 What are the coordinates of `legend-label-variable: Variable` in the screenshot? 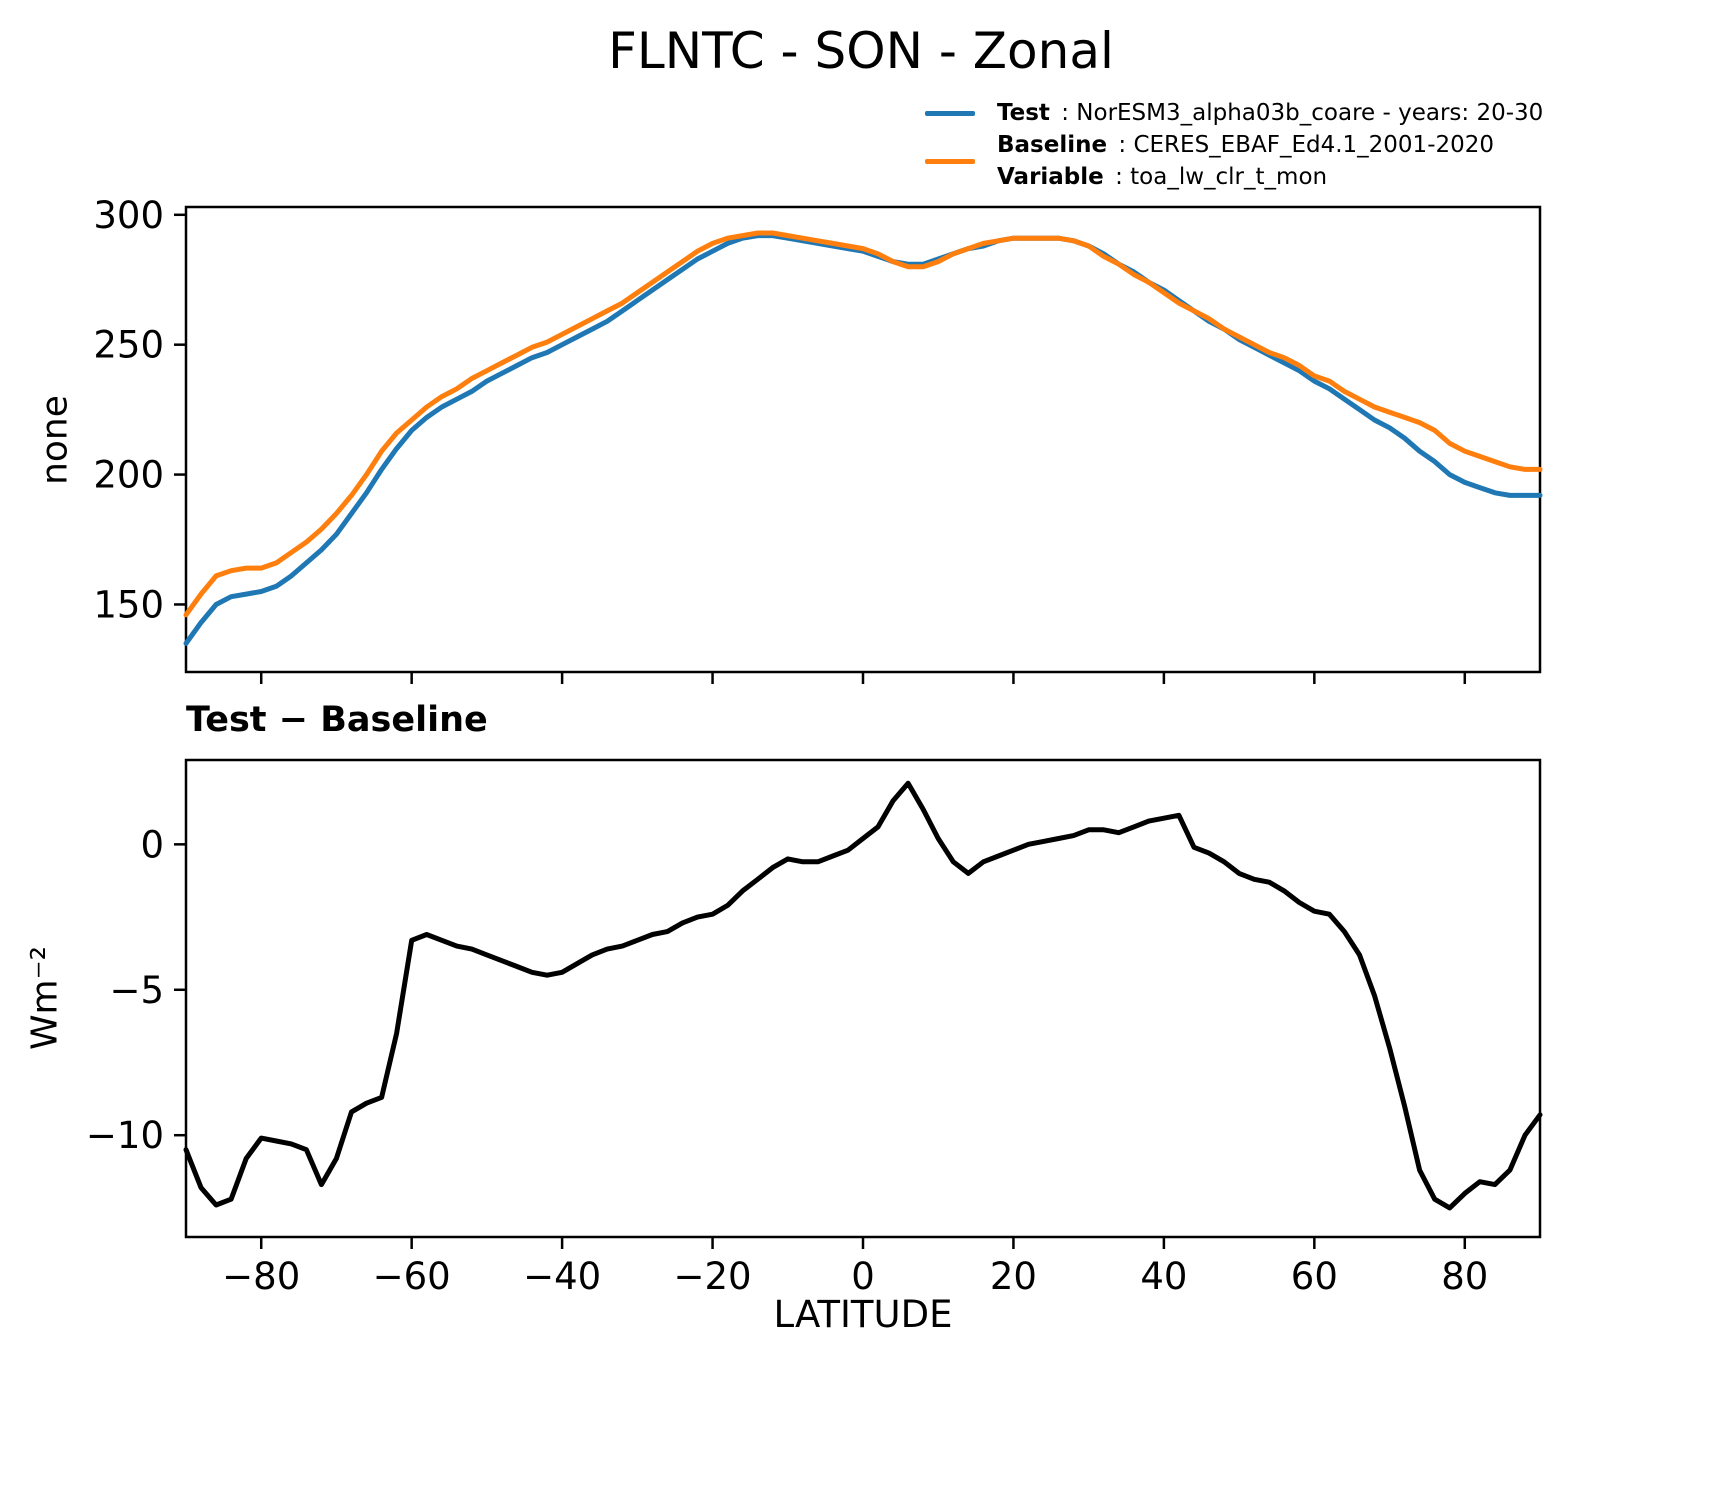 It's located at (1050, 177).